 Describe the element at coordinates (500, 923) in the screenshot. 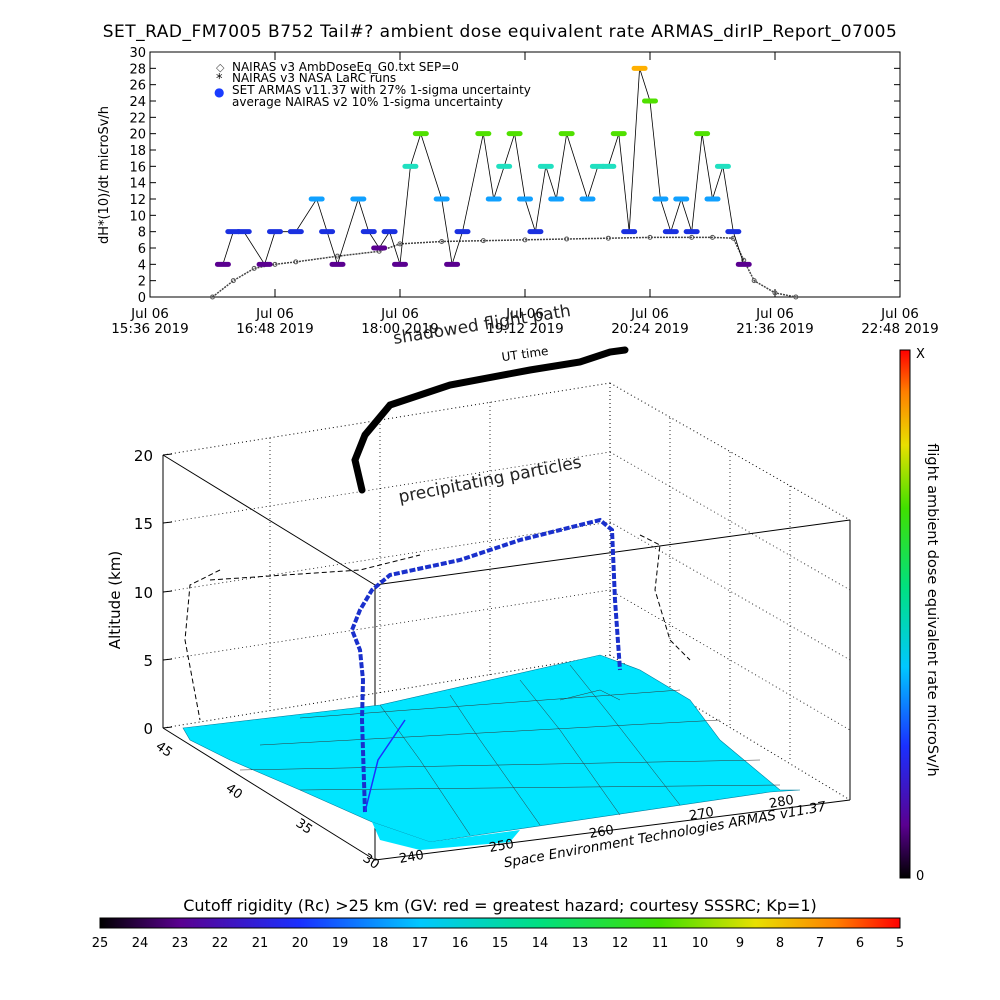

I see `cutoff-colorbar` at that location.